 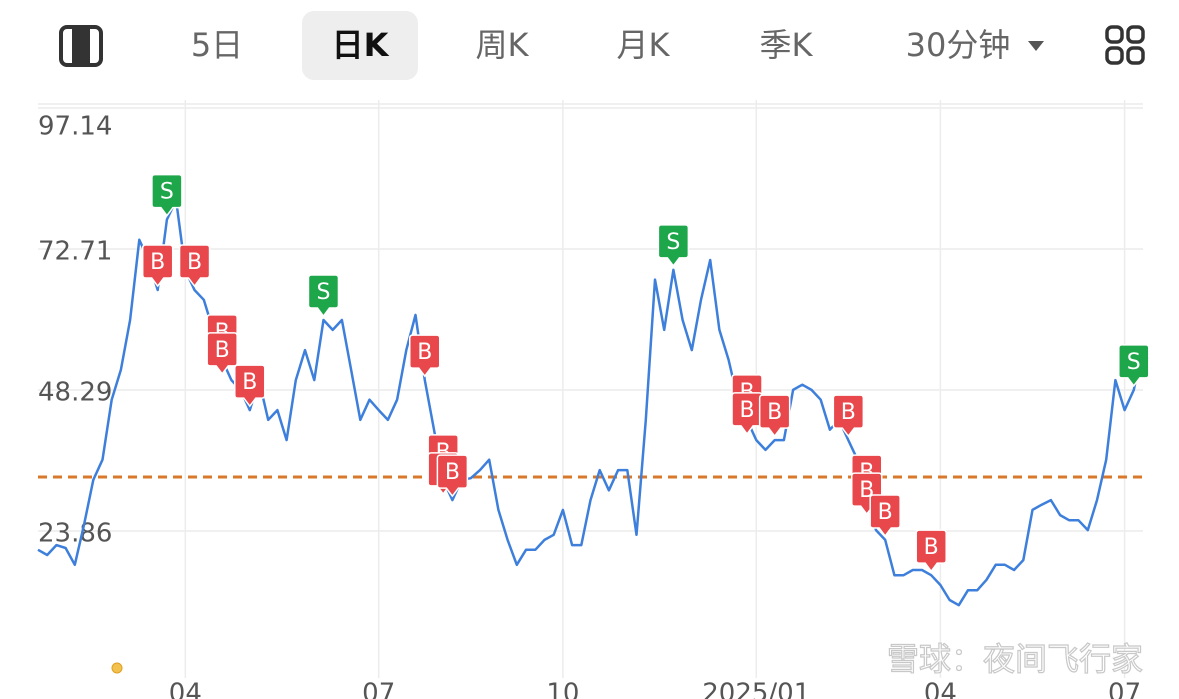 I want to click on tab: 日K, so click(x=360, y=45).